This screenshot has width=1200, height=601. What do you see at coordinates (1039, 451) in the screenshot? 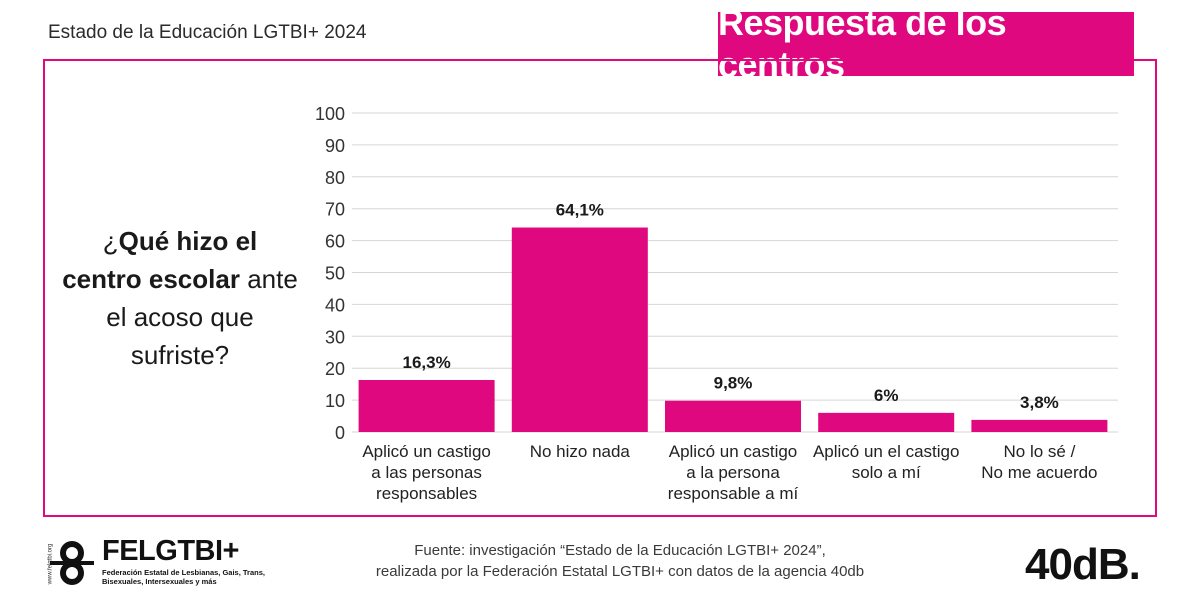
I see `x-tick-label: No lo sé /` at bounding box center [1039, 451].